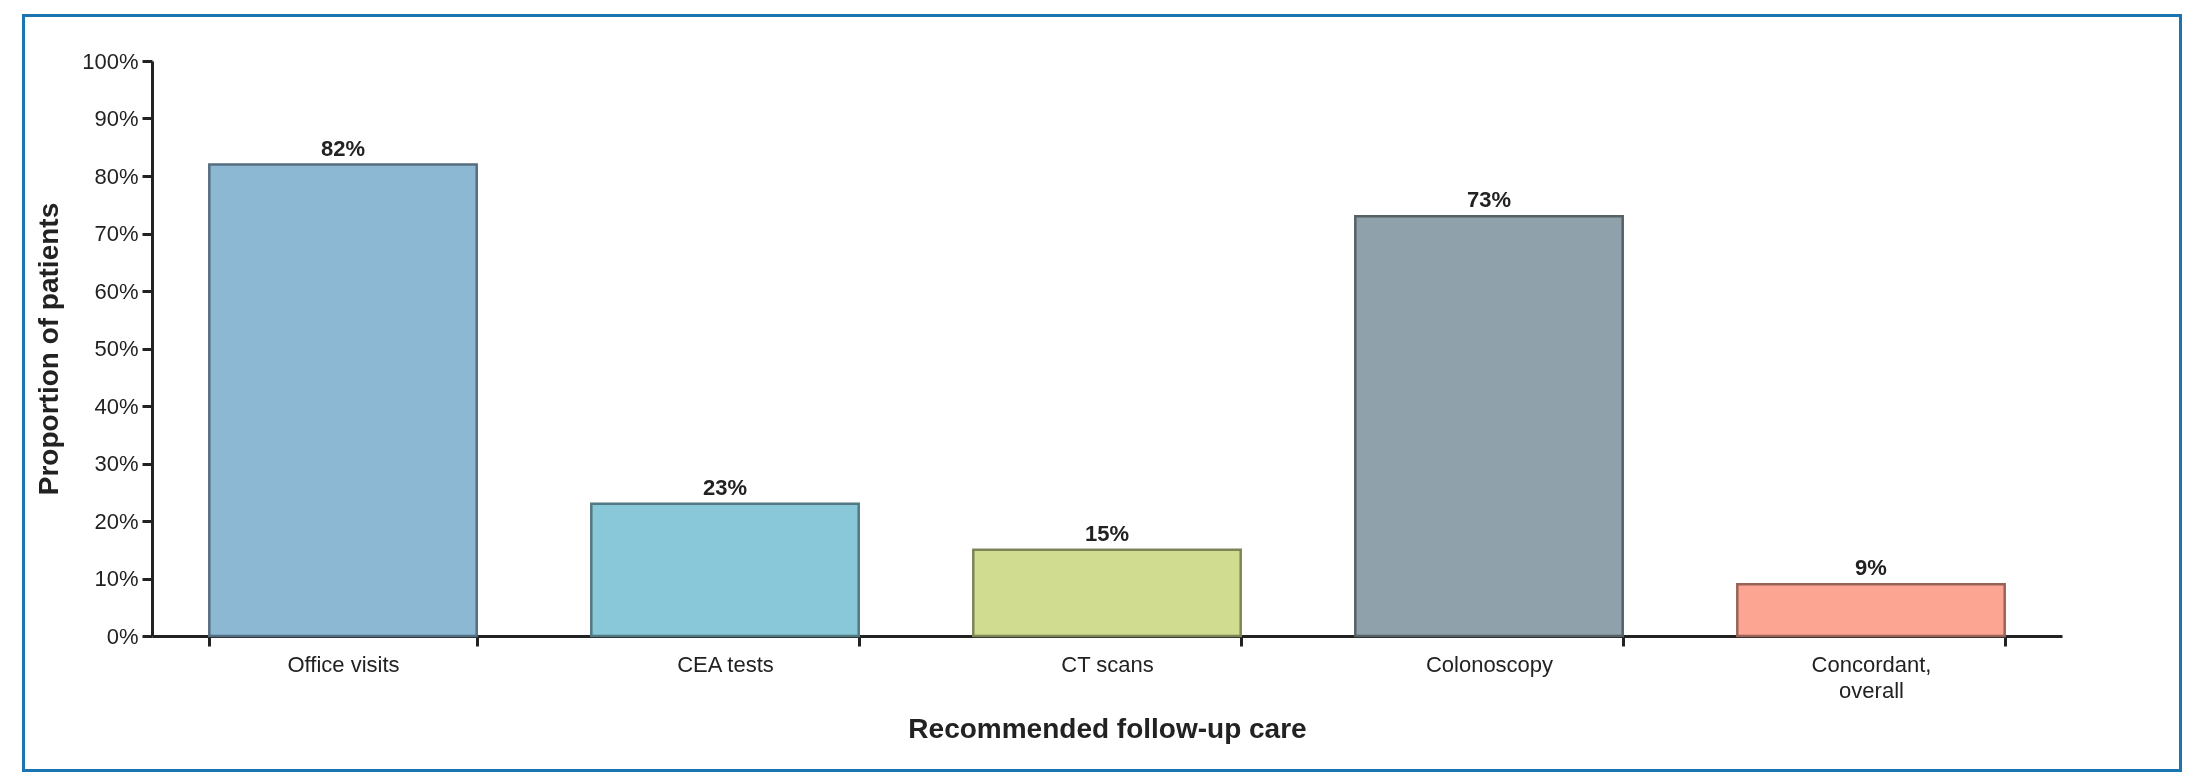 The image size is (2195, 784). Describe the element at coordinates (116, 578) in the screenshot. I see `y-tick-label: 10%` at that location.